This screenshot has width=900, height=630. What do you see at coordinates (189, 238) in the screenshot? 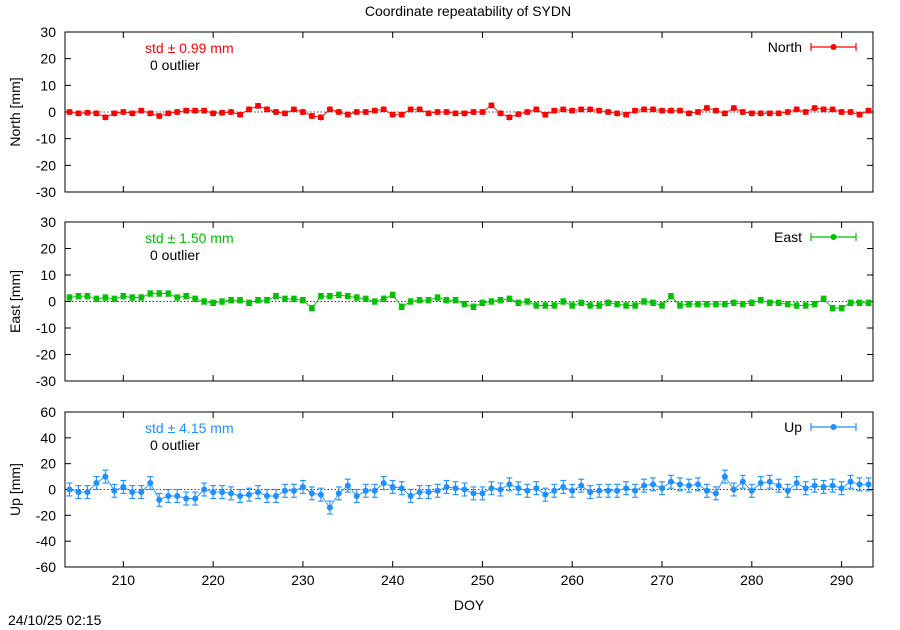
I see `east-std-label: std ± 1.50 mm` at bounding box center [189, 238].